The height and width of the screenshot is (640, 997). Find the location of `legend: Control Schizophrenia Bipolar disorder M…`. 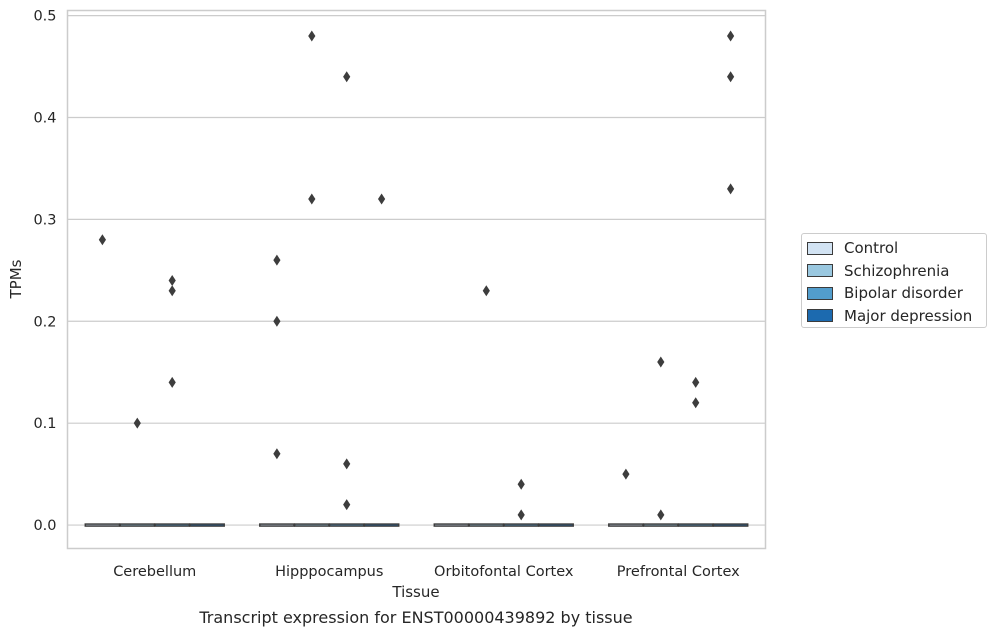

legend: Control Schizophrenia Bipolar disorder M… is located at coordinates (894, 280).